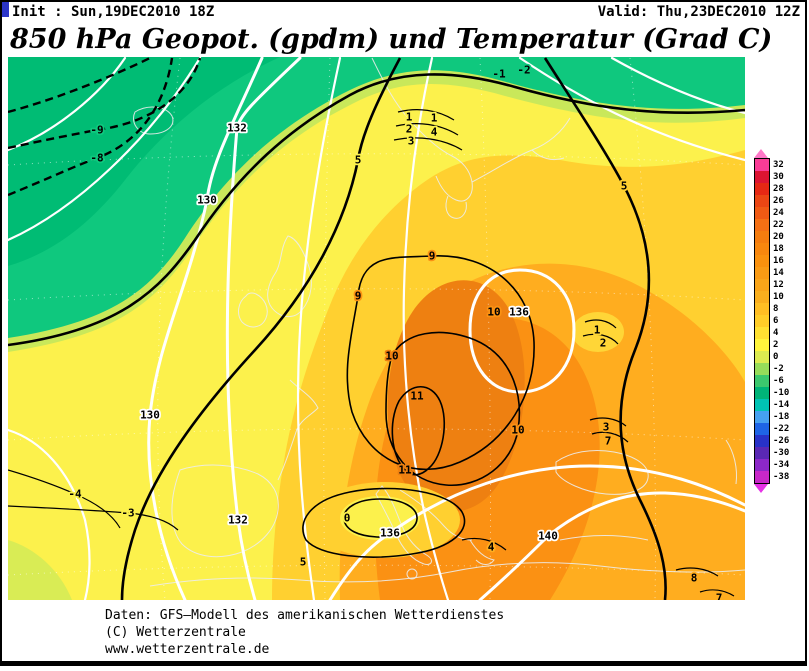  Describe the element at coordinates (127, 513) in the screenshot. I see `temperature-label: -3` at that location.